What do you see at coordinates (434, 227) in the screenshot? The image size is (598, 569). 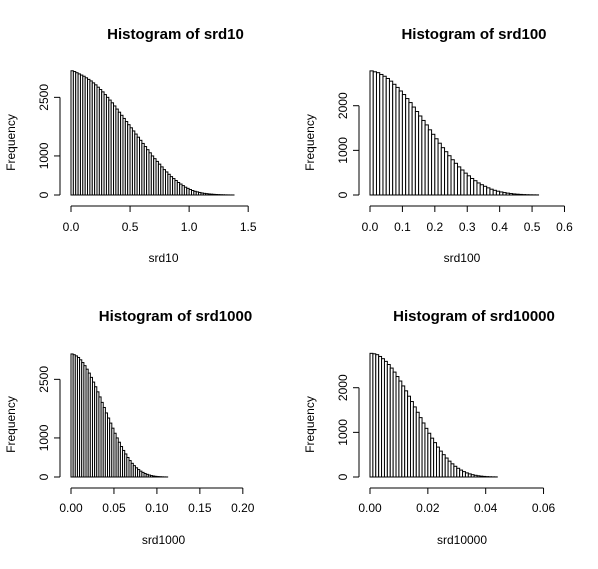 I see `x-tick-label: 0.2` at bounding box center [434, 227].